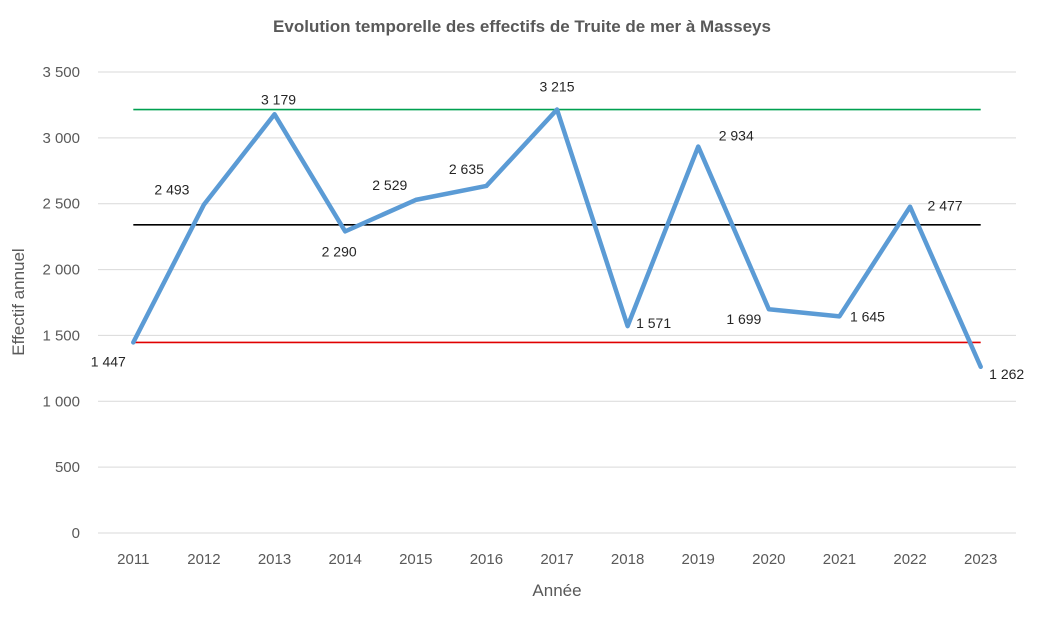  What do you see at coordinates (133, 559) in the screenshot?
I see `x-tick-label: 2011` at bounding box center [133, 559].